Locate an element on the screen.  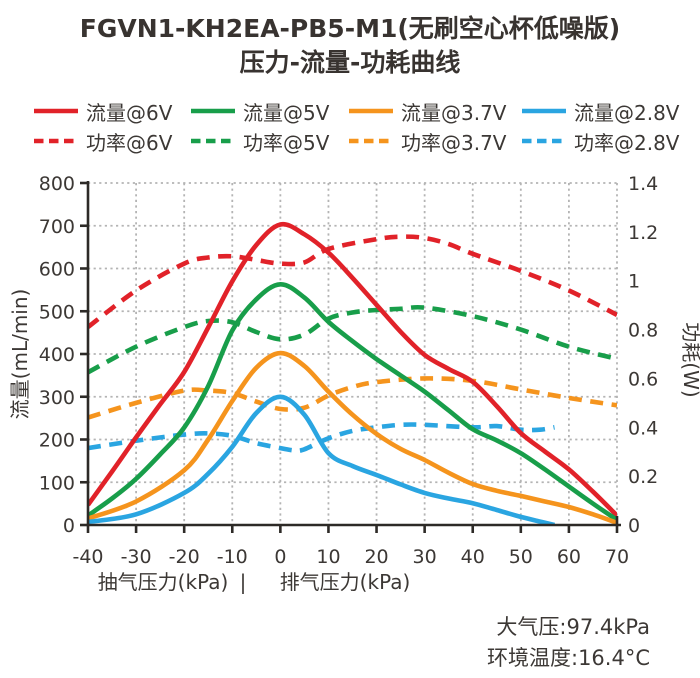
legend-item-flow_5v: 流量@5V is located at coordinates (269, 111).